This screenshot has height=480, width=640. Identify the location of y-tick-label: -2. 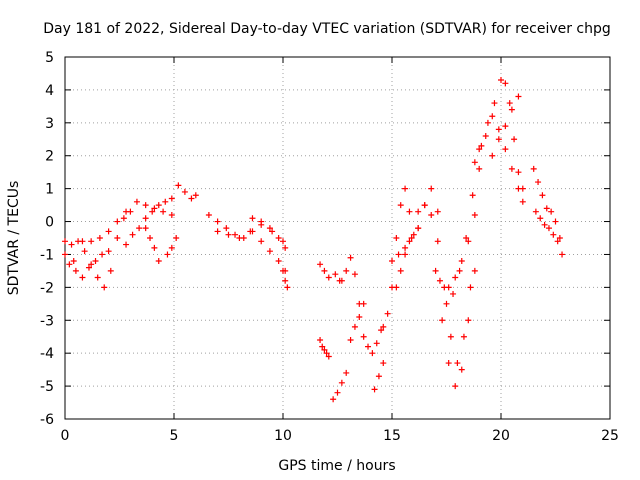
(47, 288).